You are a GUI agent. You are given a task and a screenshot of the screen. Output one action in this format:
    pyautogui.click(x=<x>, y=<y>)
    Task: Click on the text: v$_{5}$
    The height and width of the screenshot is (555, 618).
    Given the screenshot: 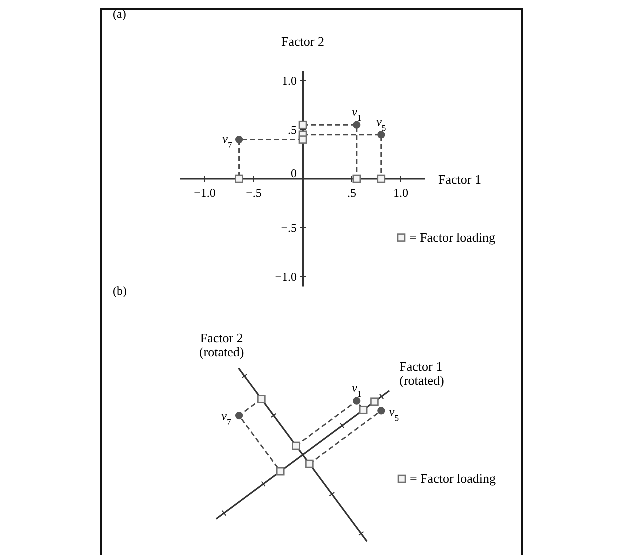 What is the action you would take?
    pyautogui.click(x=394, y=413)
    